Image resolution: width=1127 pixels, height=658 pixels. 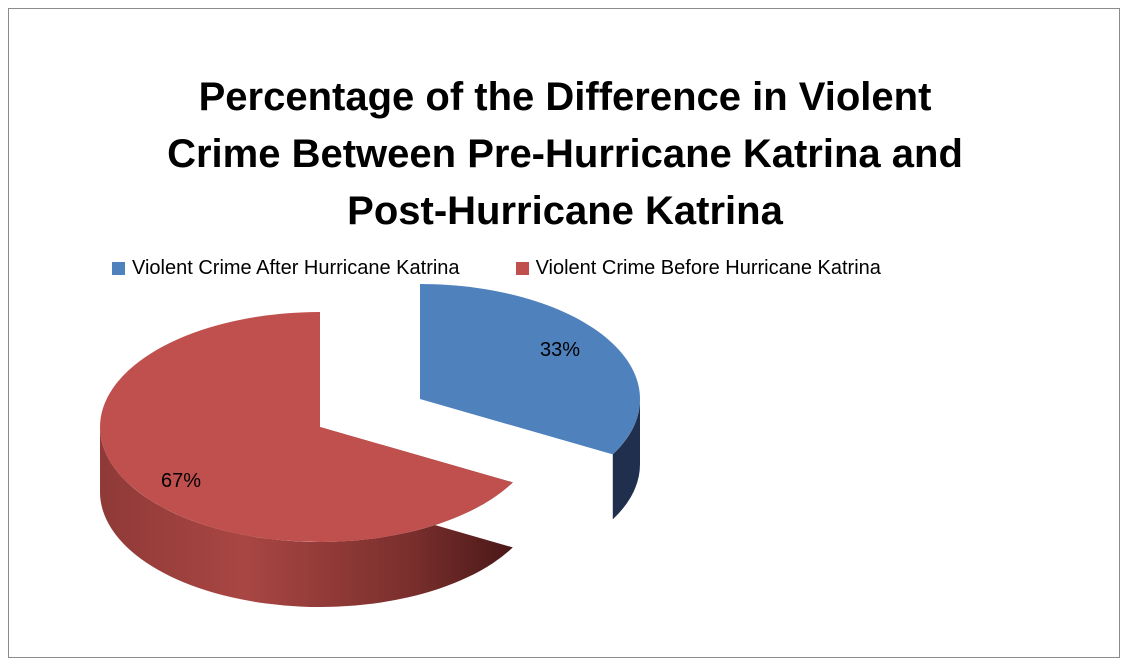 I want to click on data-label-before-katrina: 67%, so click(x=181, y=481).